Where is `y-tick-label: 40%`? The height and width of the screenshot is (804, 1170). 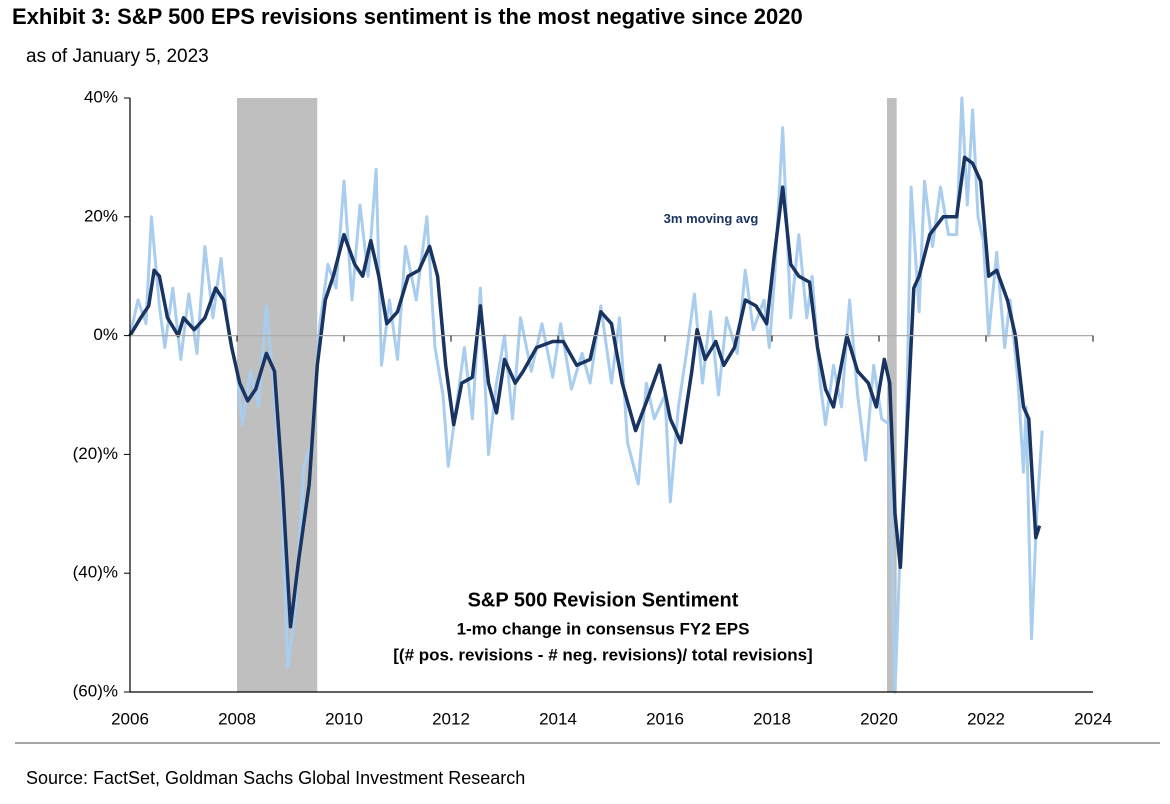
y-tick-label: 40% is located at coordinates (101, 96).